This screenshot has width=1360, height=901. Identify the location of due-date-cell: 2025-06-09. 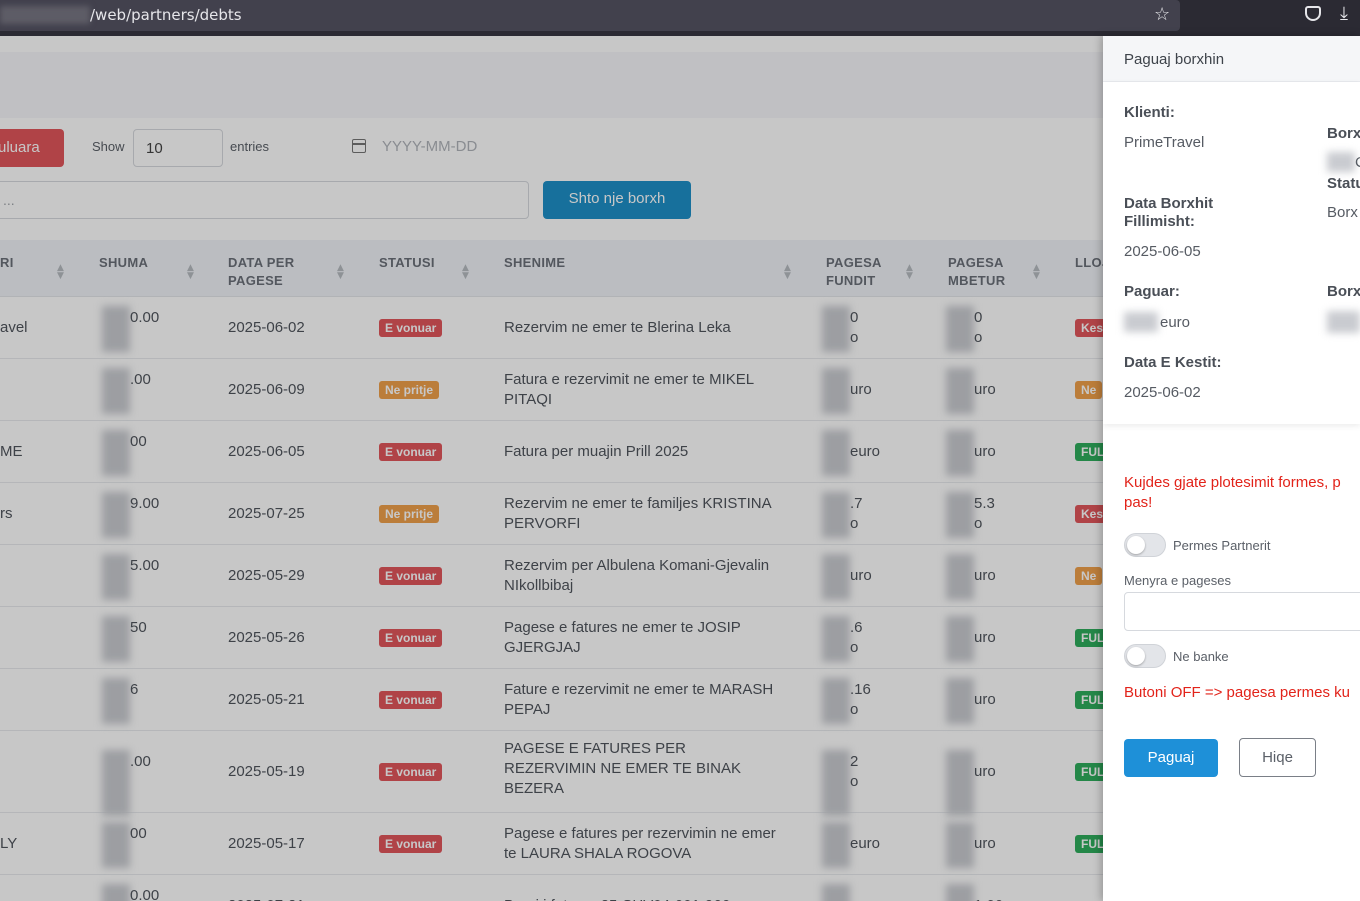
(266, 389).